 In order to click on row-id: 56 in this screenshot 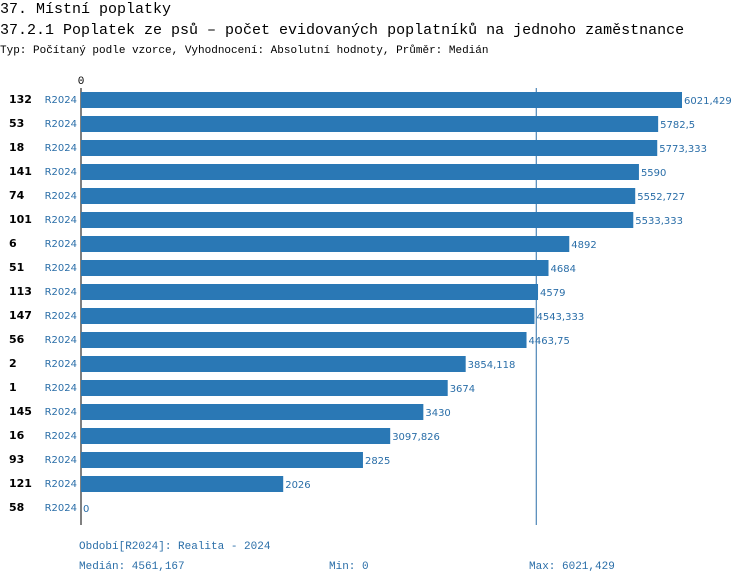, I will do `click(17, 339)`.